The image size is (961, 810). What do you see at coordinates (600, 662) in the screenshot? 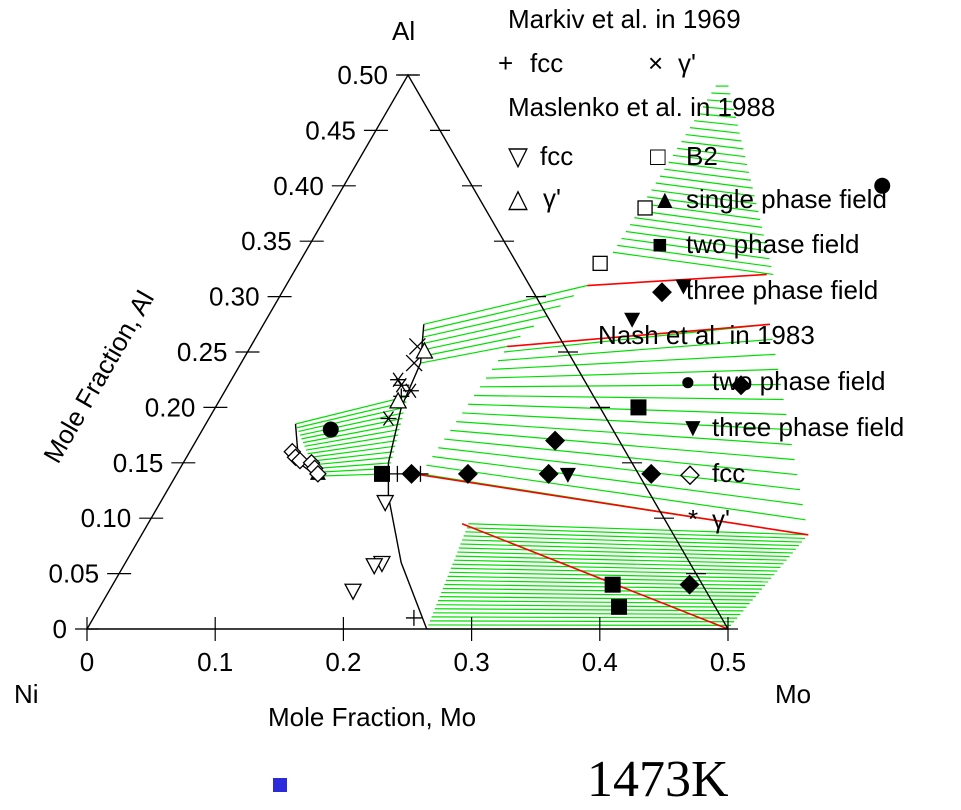
I see `x-tick-label: 0.4` at bounding box center [600, 662].